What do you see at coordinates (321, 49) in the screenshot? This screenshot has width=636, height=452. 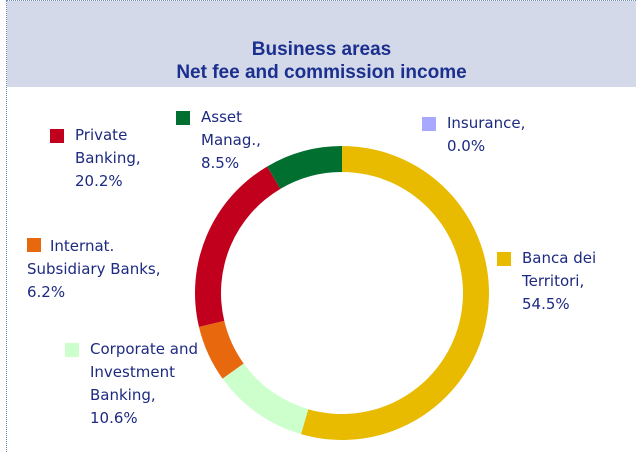 I see `chart-title: Business areas` at bounding box center [321, 49].